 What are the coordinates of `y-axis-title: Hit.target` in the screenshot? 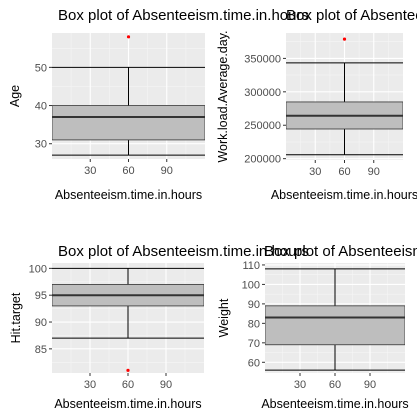 It's located at (16, 317).